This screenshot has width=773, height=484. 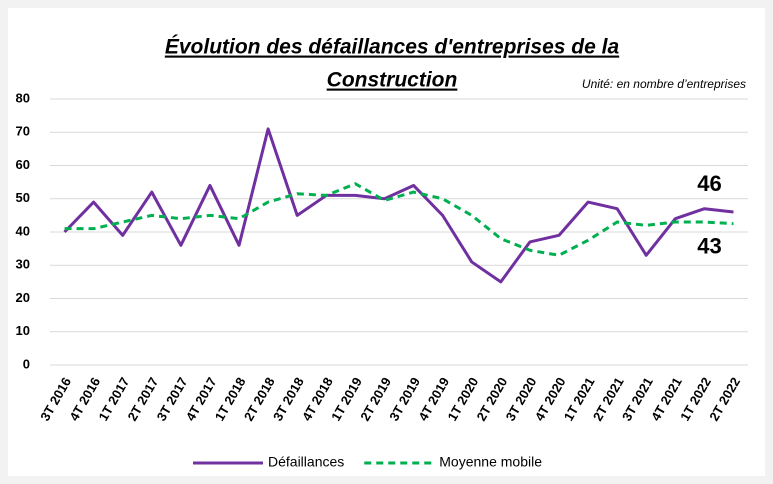 What do you see at coordinates (23, 131) in the screenshot?
I see `y-tick-label: 70` at bounding box center [23, 131].